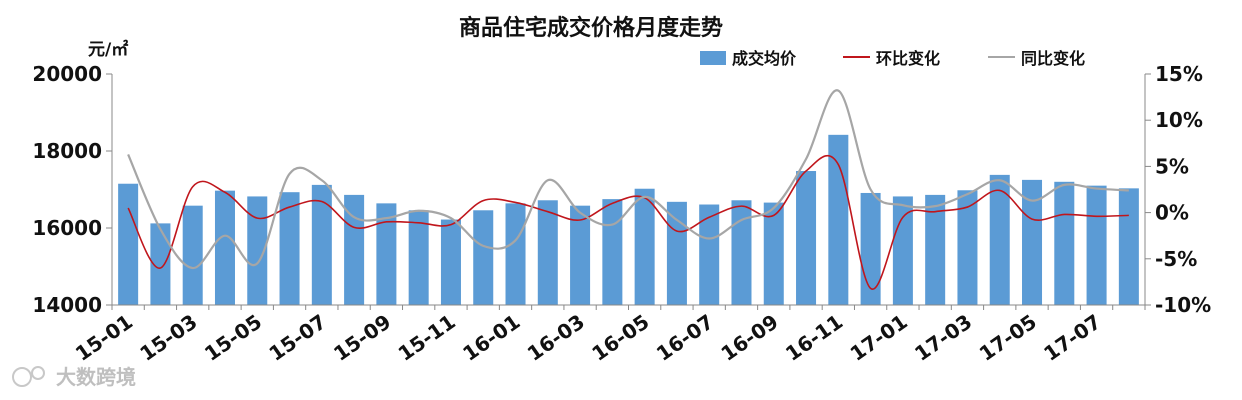  What do you see at coordinates (1172, 213) in the screenshot?
I see `y-tick-label-right: 0%` at bounding box center [1172, 213].